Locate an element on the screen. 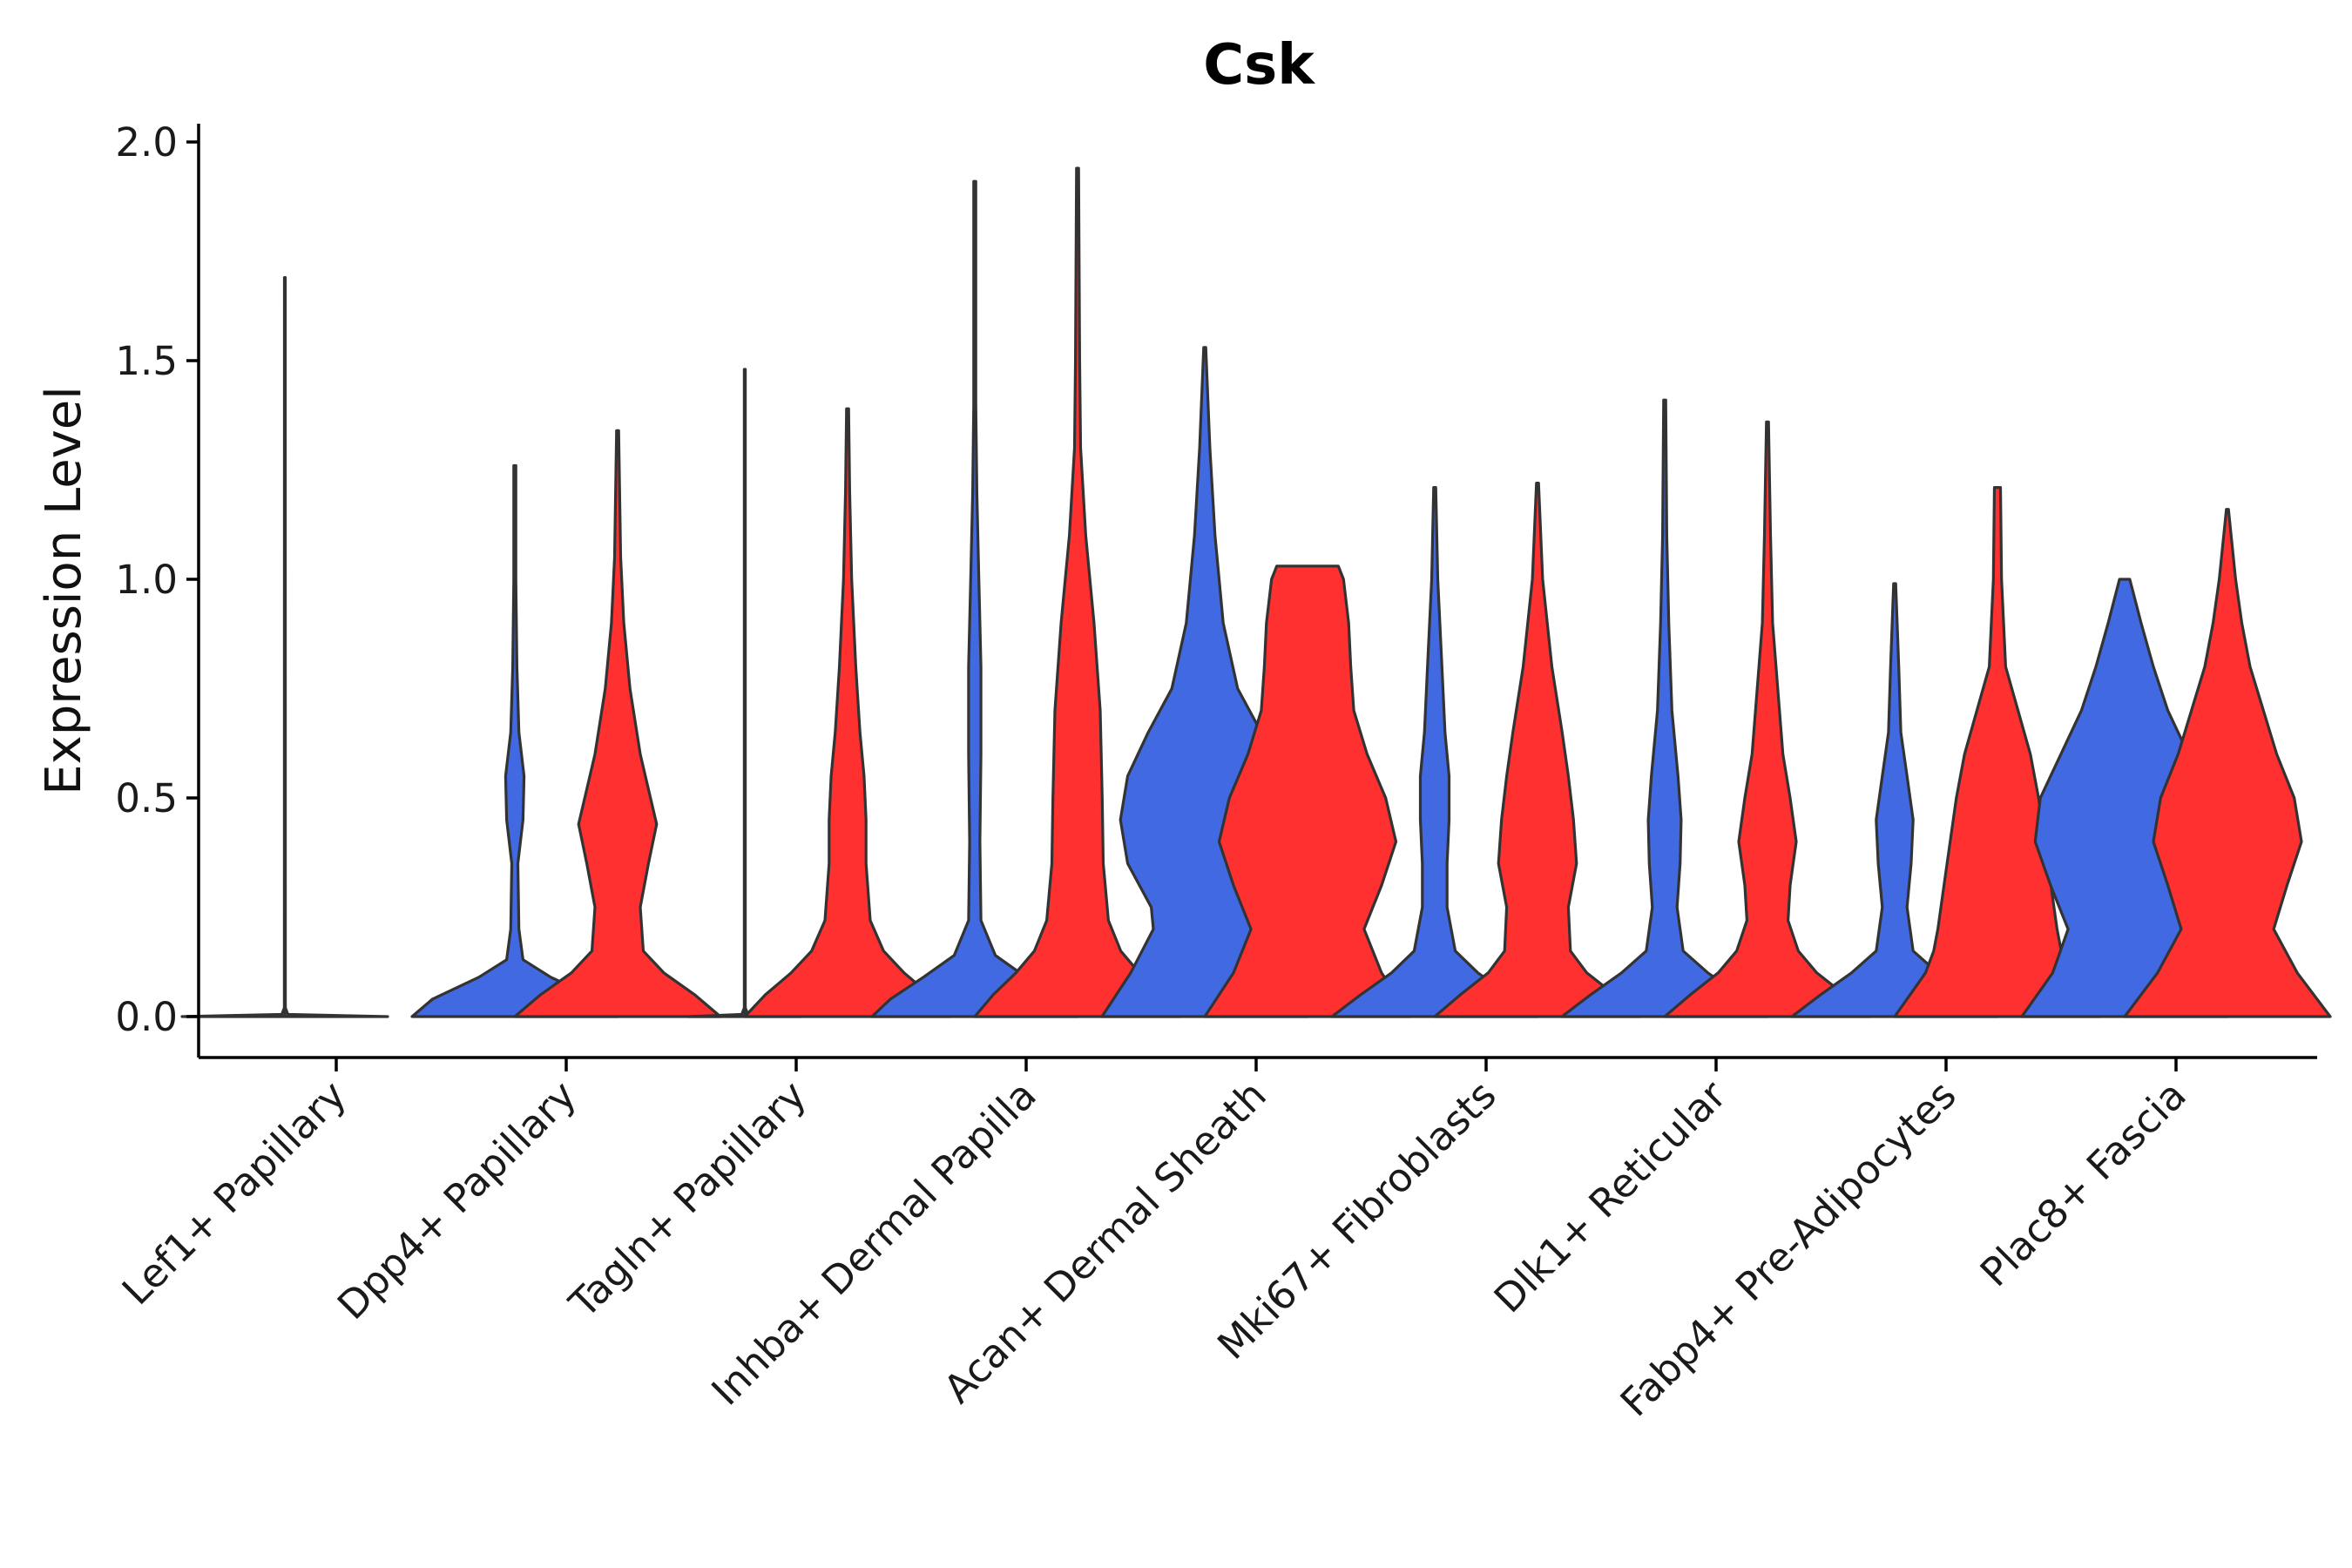  violin-tagln-papillary-group-b is located at coordinates (847, 712).